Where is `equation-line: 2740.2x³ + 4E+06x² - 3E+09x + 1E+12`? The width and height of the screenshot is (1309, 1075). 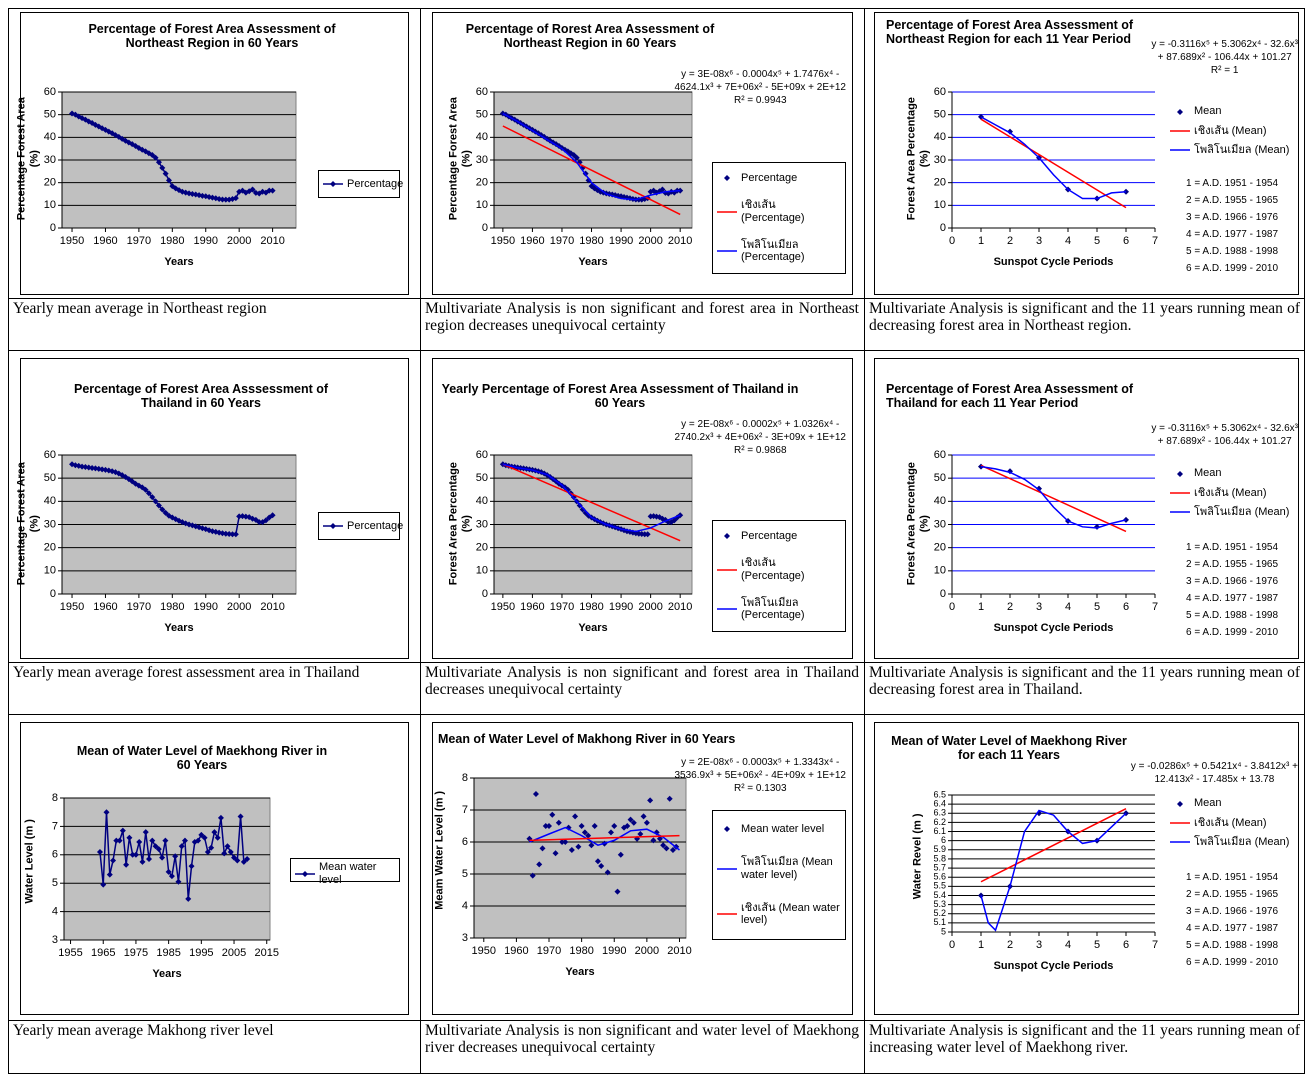 equation-line: 2740.2x³ + 4E+06x² - 3E+09x + 1E+12 is located at coordinates (760, 437).